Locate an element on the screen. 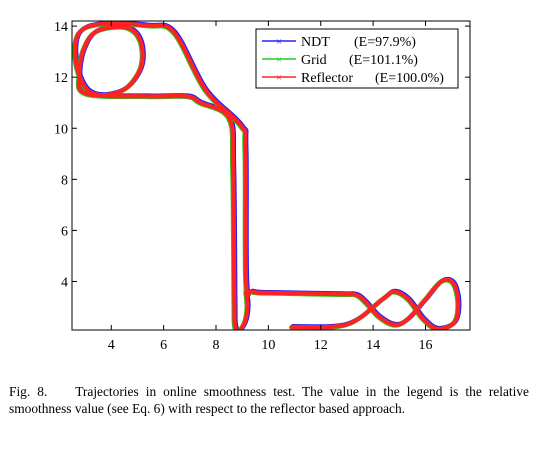  legend-value-reflector: (E=100.0%) is located at coordinates (409, 78).